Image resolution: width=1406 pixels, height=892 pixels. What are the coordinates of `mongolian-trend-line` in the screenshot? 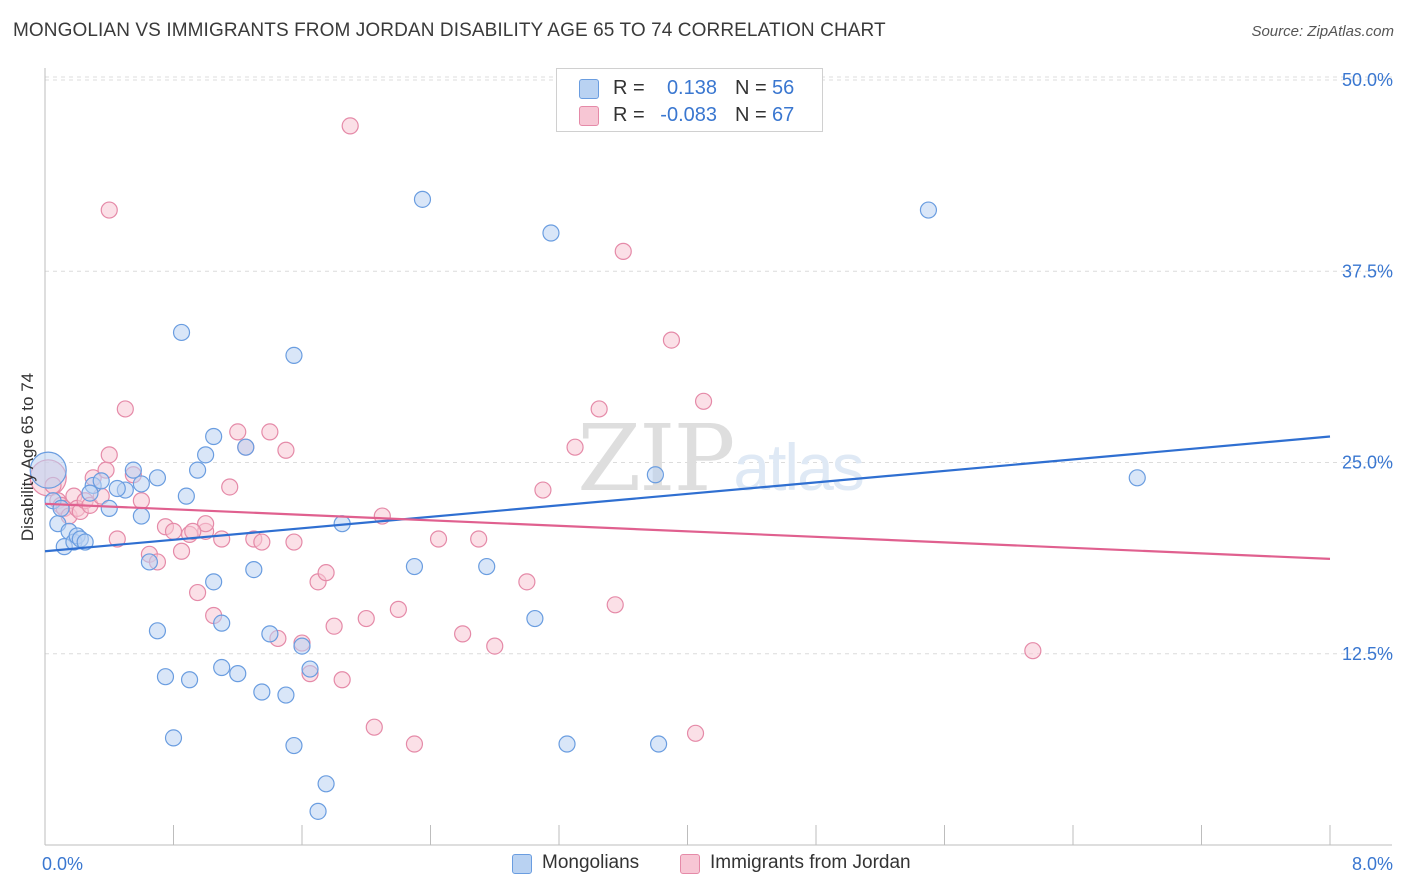 It's located at (687, 494).